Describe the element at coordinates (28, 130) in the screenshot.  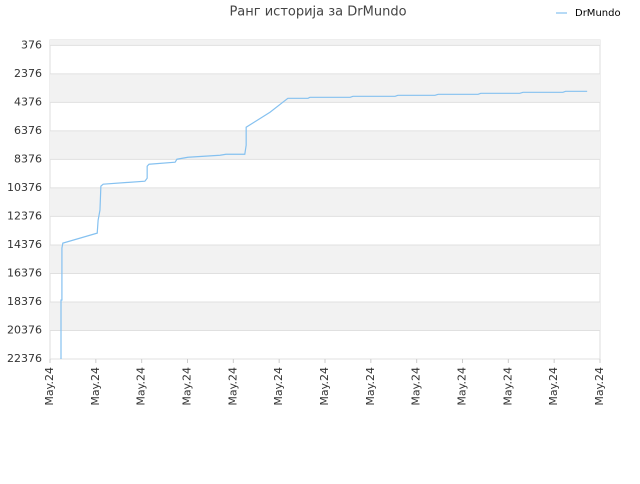
I see `y-tick-label: 6376` at that location.